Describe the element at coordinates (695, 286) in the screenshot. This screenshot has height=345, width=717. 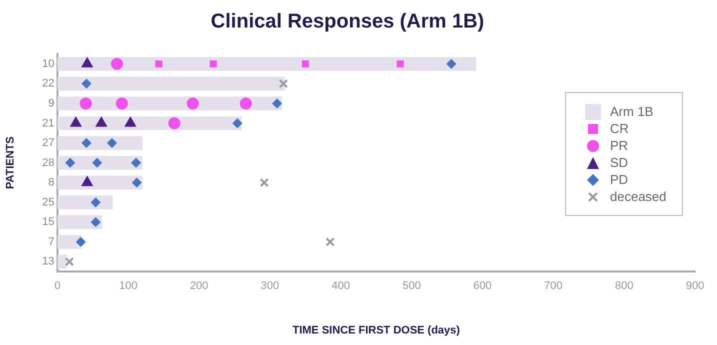
I see `x-tick-label: 900` at that location.